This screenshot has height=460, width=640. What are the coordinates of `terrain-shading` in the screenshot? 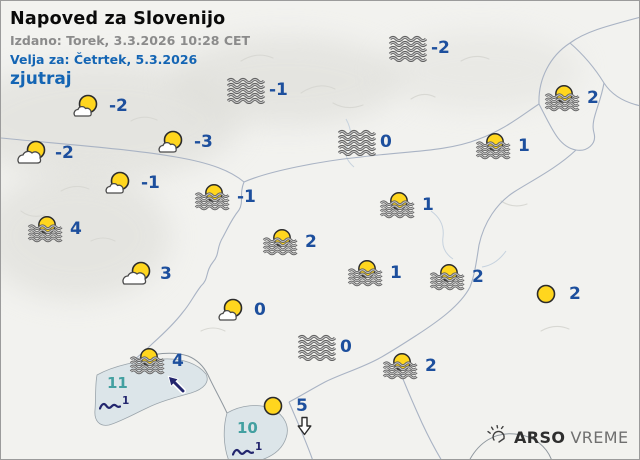 It's located at (286, 81).